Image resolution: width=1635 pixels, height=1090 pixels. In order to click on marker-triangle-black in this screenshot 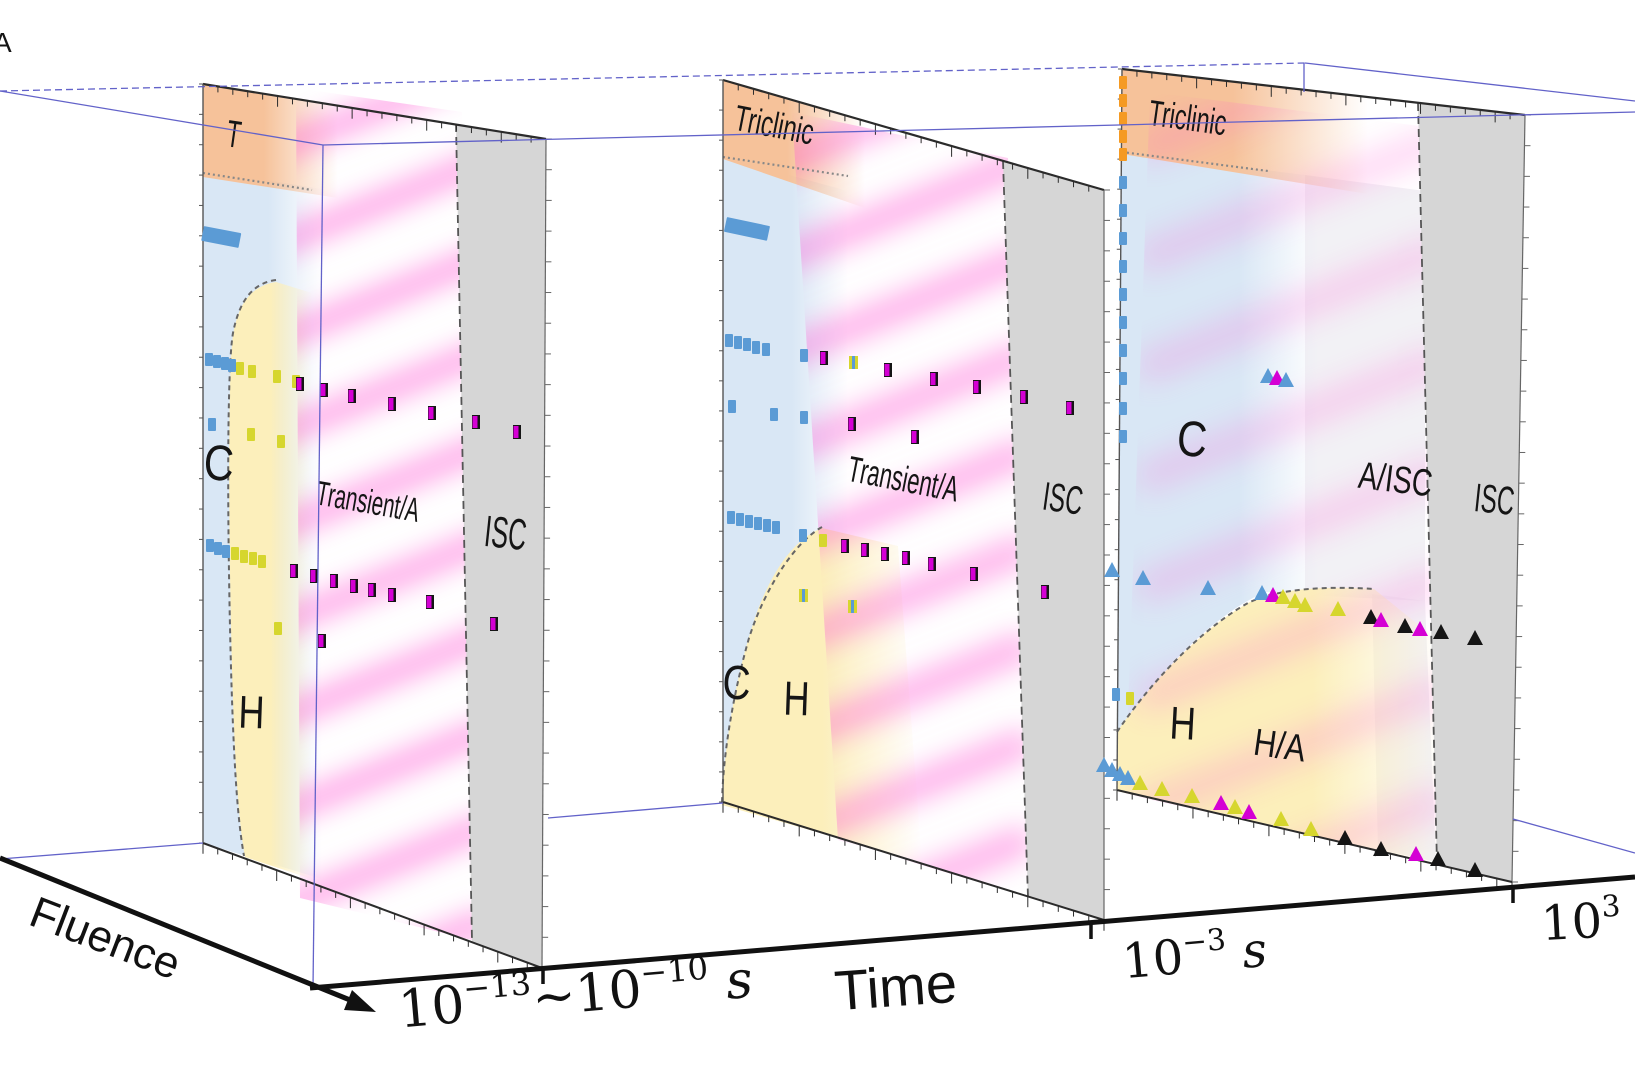, I will do `click(1475, 869)`.